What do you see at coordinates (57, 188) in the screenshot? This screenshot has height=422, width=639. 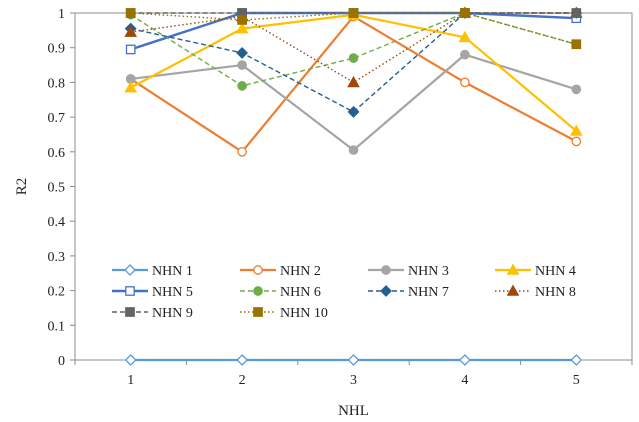 I see `y-tick-label: 0.5` at bounding box center [57, 188].